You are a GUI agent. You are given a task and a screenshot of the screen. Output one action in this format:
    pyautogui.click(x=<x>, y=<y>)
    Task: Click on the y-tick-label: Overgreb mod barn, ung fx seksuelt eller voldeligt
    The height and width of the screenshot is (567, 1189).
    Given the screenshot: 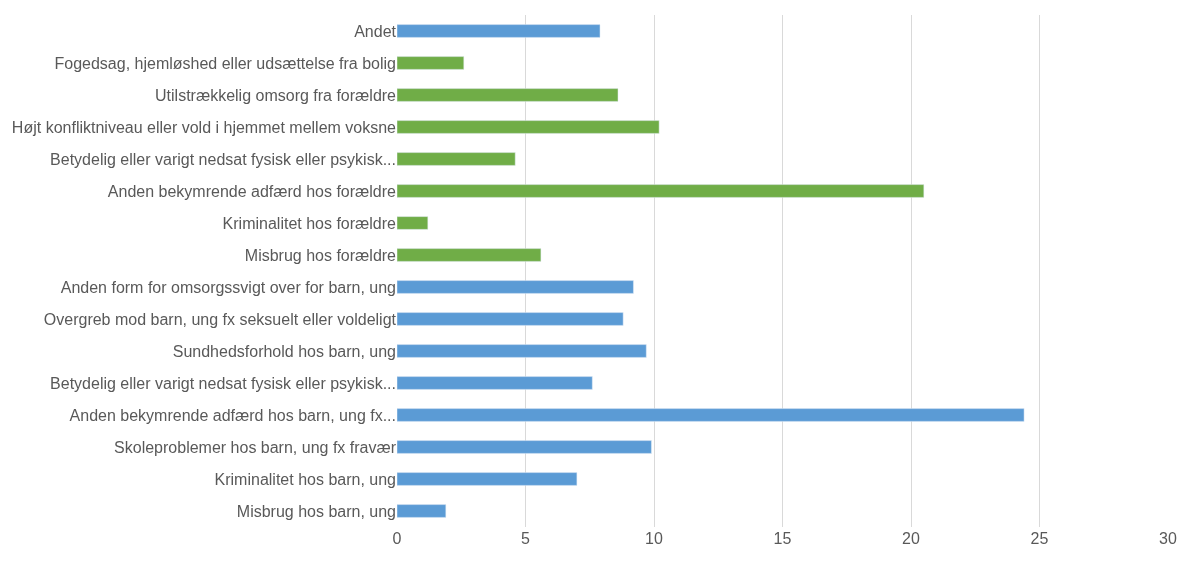 What is the action you would take?
    pyautogui.click(x=220, y=319)
    